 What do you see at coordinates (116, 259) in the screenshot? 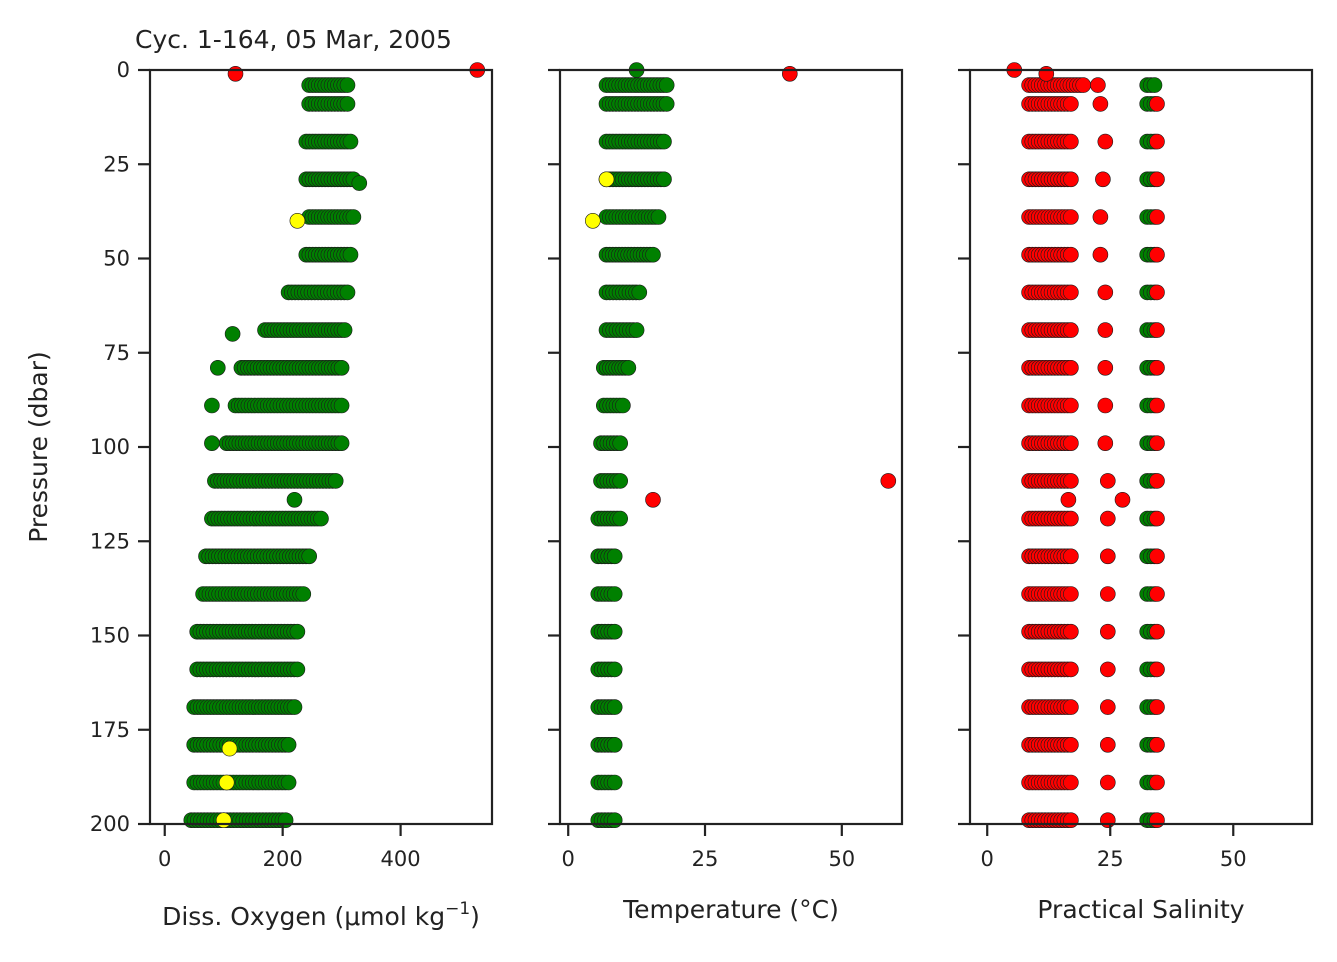
I see `y-tick-label: 50` at bounding box center [116, 259].